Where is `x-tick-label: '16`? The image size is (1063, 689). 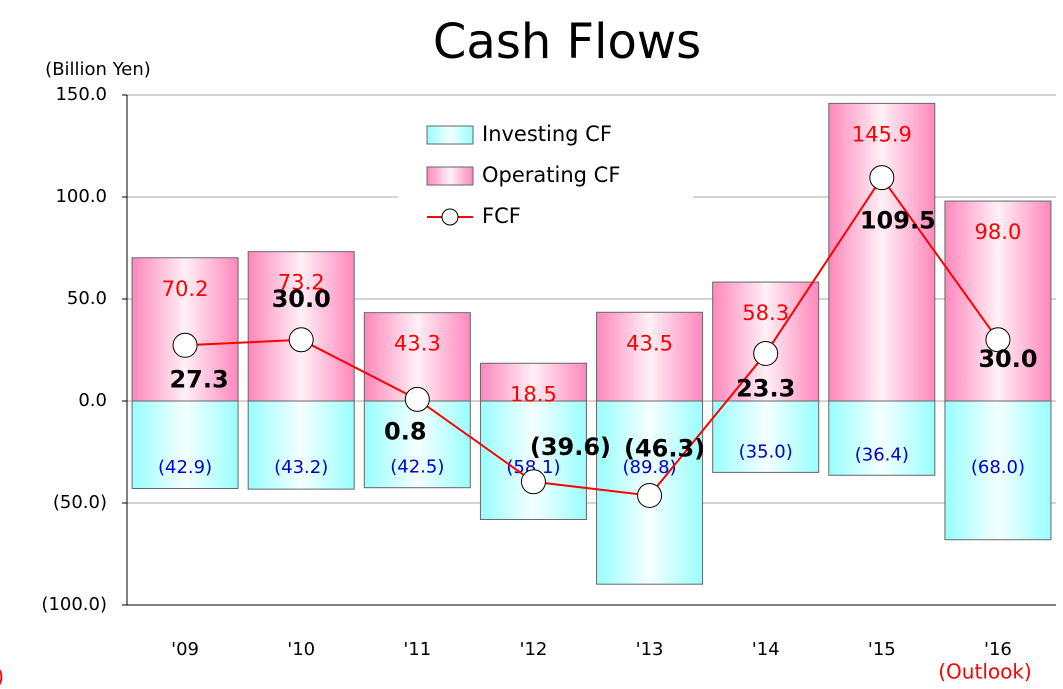 x-tick-label: '16 is located at coordinates (998, 649).